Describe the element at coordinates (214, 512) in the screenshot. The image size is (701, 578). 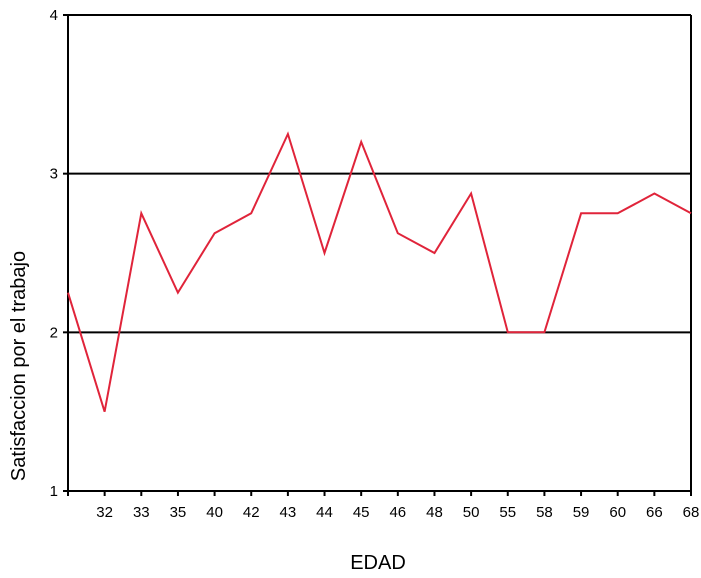
I see `x-tick-label: 40` at that location.